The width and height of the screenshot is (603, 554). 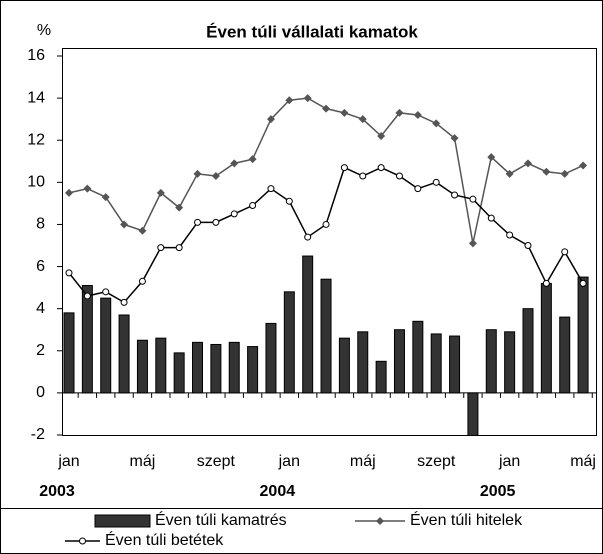 I want to click on y-tick-label: 4, so click(x=40, y=308).